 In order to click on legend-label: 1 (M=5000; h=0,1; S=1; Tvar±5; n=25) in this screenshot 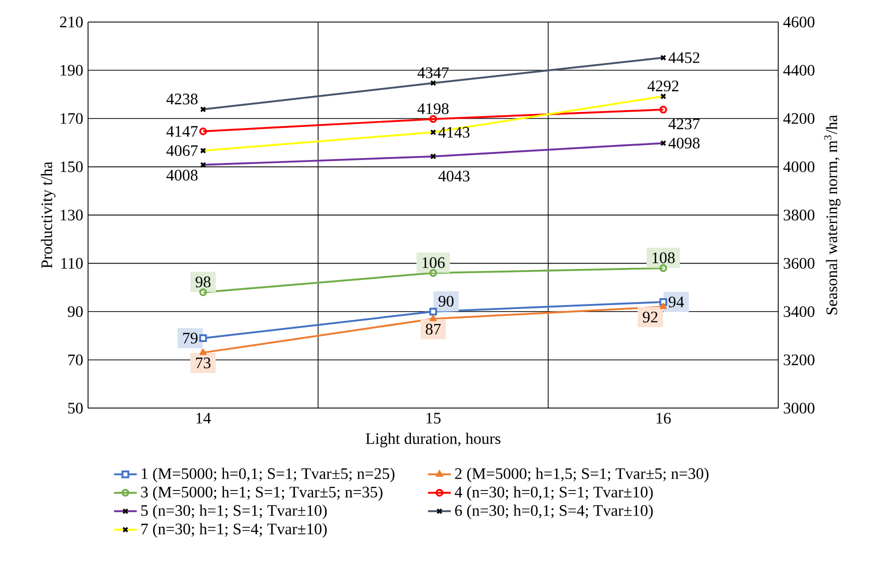, I will do `click(268, 475)`.